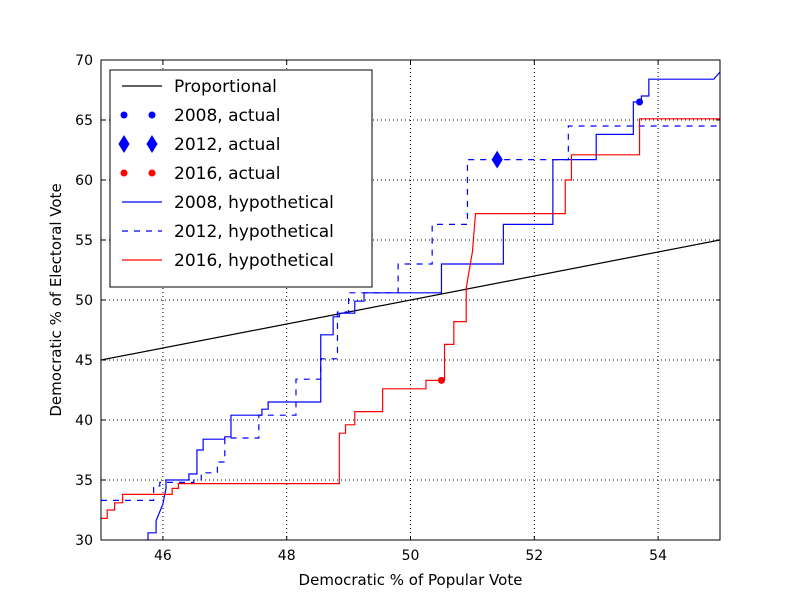 Image resolution: width=800 pixels, height=600 pixels. I want to click on legend-label: 2012, hypothetical, so click(254, 232).